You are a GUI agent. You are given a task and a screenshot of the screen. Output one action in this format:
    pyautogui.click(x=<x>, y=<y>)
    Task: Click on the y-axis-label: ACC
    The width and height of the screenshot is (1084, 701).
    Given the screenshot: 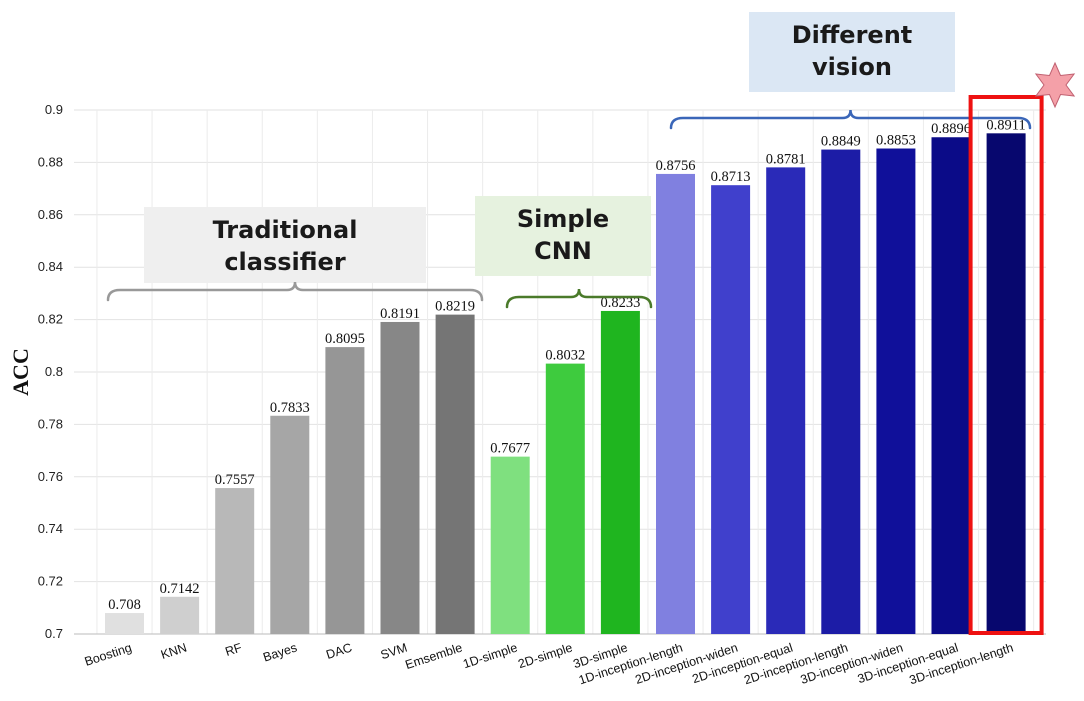 What is the action you would take?
    pyautogui.click(x=20, y=372)
    